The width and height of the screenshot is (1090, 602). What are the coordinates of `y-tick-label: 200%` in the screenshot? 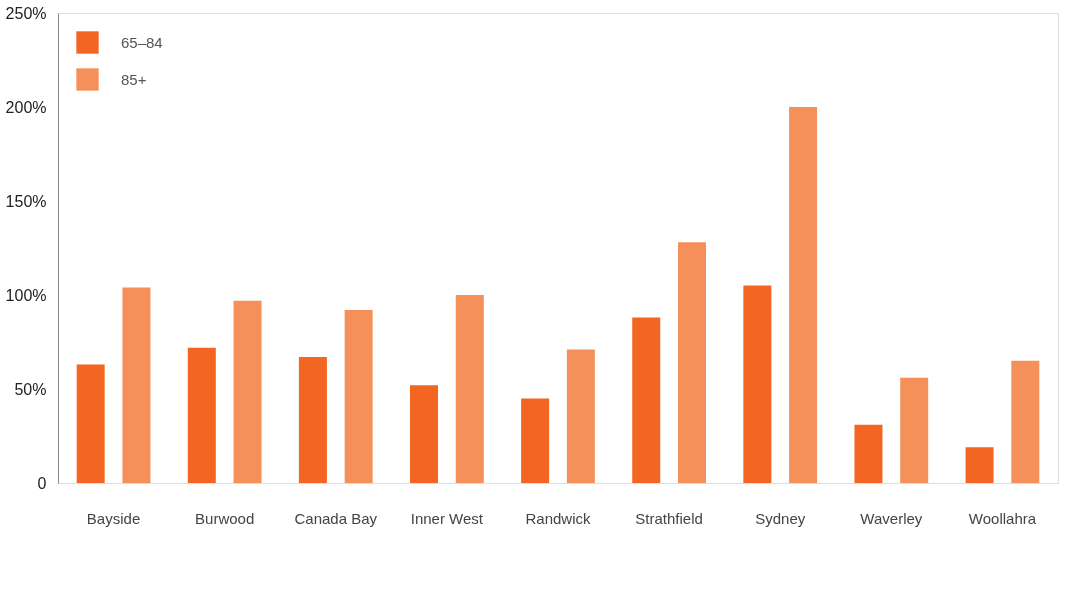 It's located at (26, 107).